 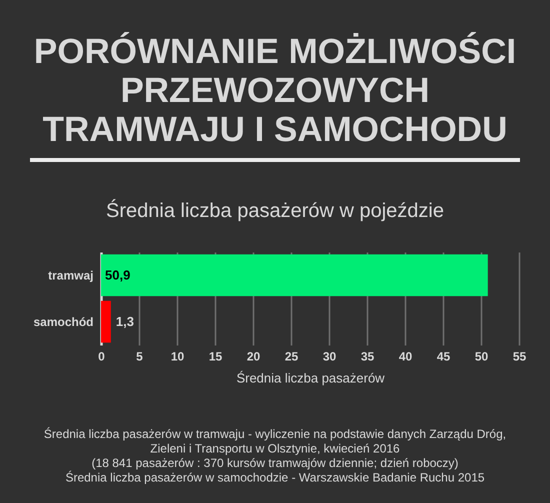 What do you see at coordinates (117, 274) in the screenshot?
I see `data-label: 50,9` at bounding box center [117, 274].